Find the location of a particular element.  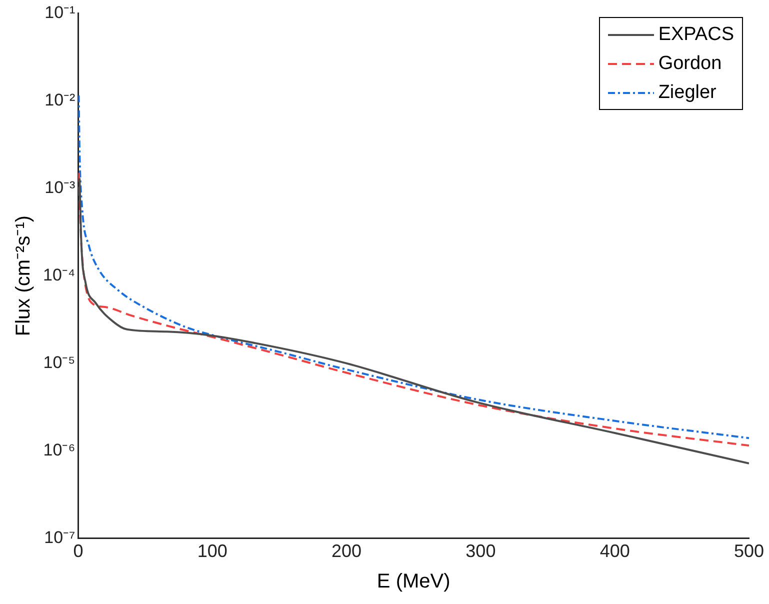

x-axis-title: E (MeV) is located at coordinates (413, 581).